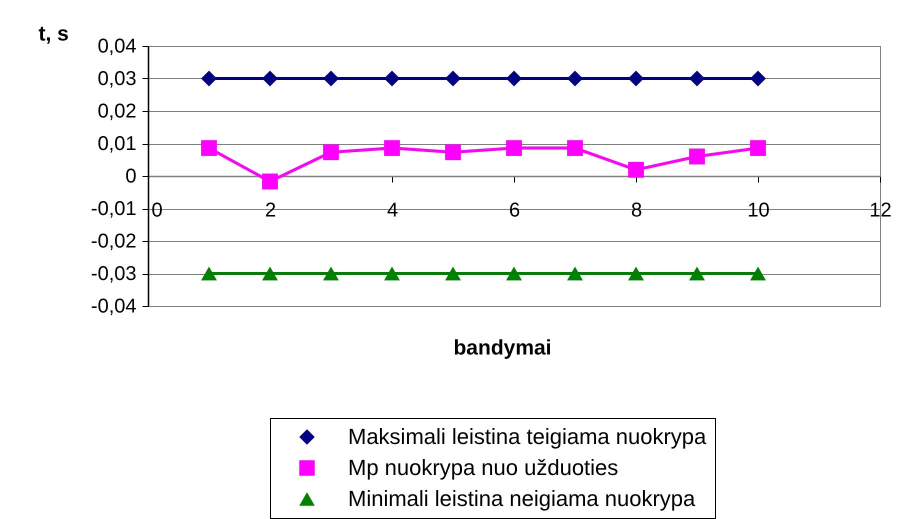  I want to click on x-tick-label: 0, so click(157, 211).